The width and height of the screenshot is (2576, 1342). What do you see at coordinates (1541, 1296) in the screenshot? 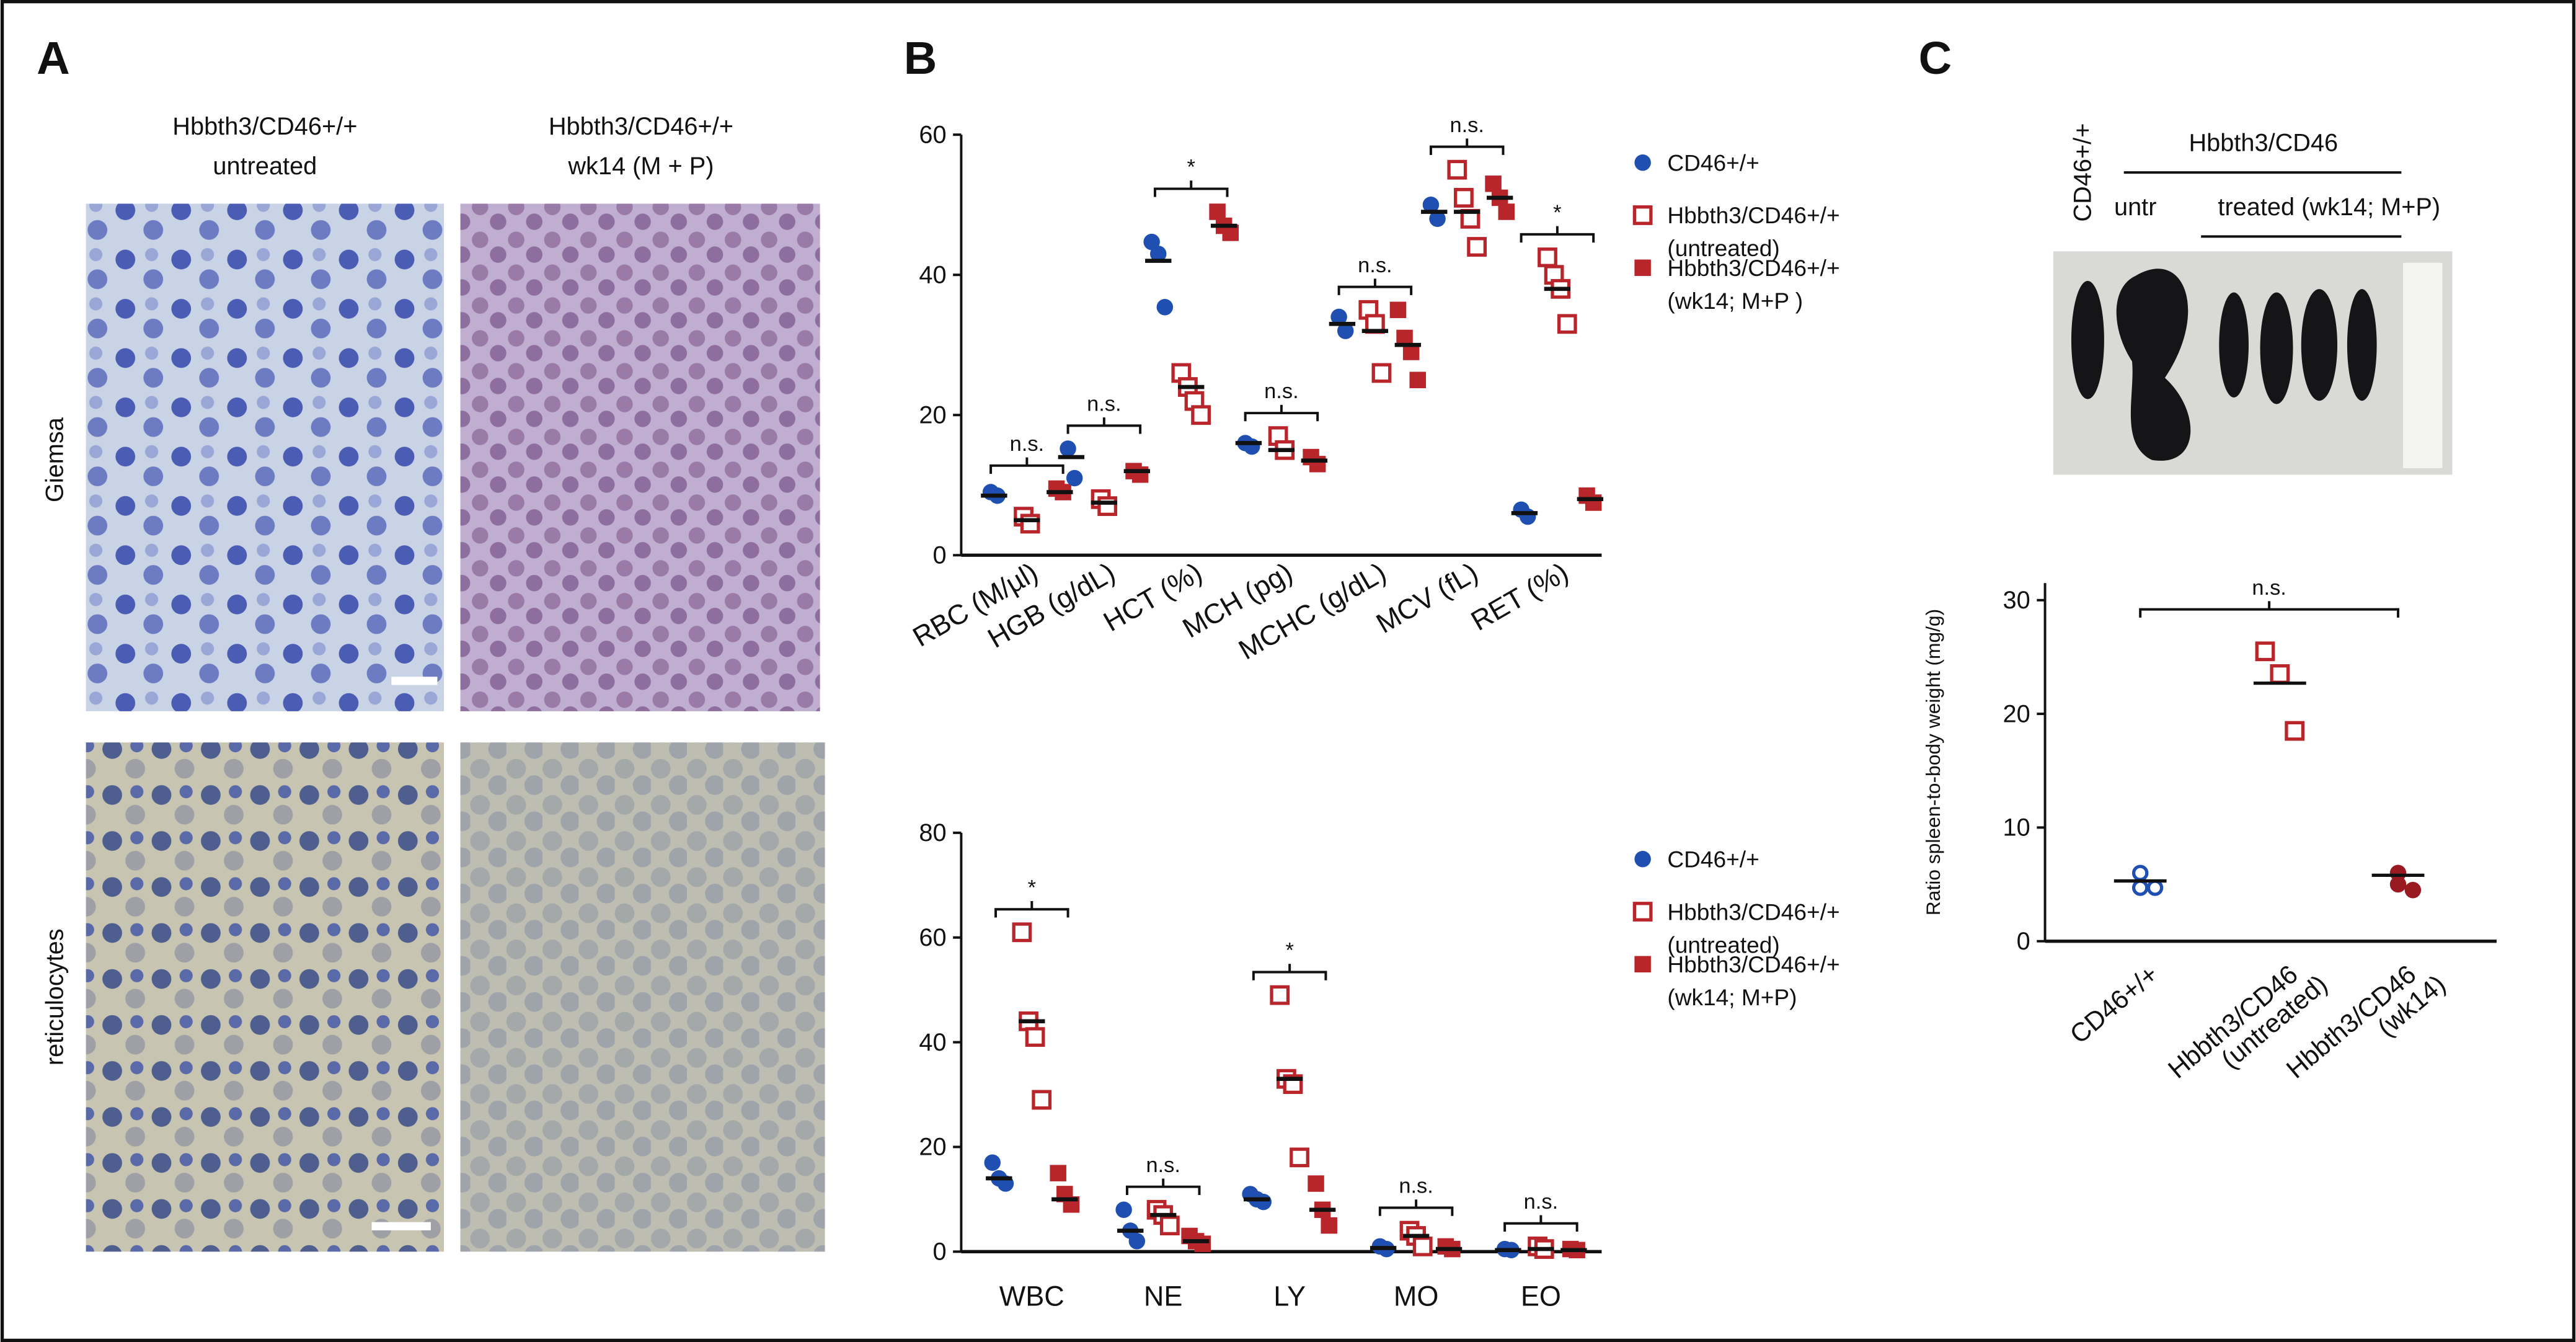
I see `x-tick-label: EO` at bounding box center [1541, 1296].